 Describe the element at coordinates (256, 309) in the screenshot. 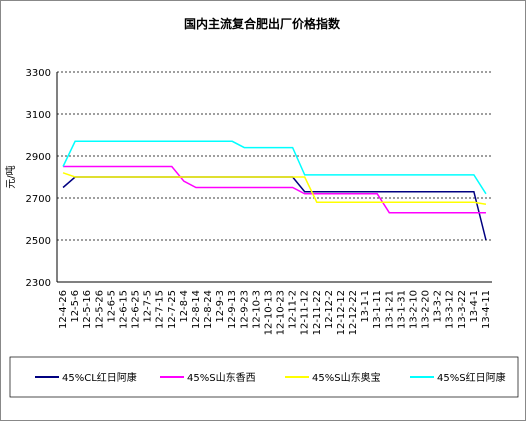

I see `x-tick-label: 12-10-3` at that location.